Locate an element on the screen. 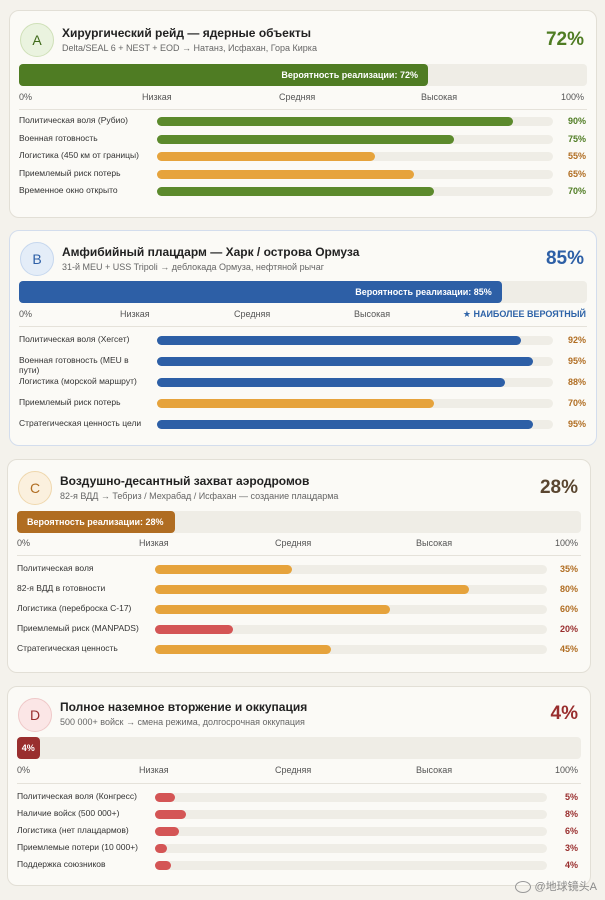  scale-max-c: 100% is located at coordinates (566, 543).